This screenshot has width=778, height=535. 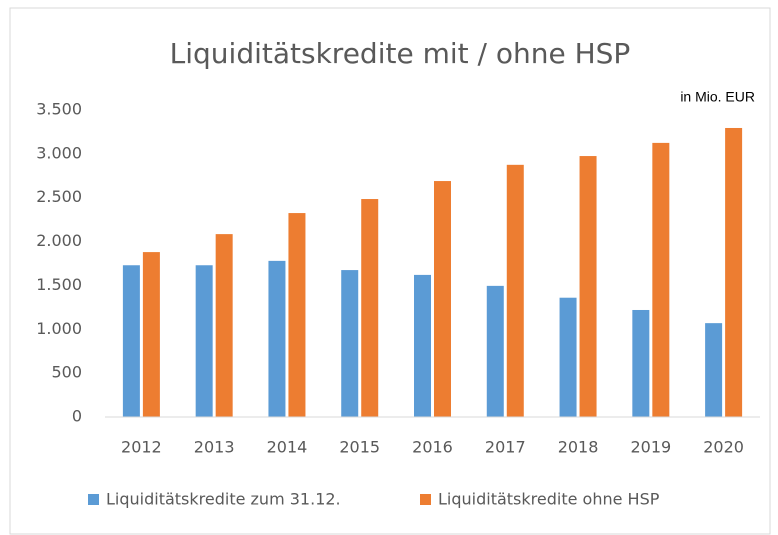 I want to click on chart-title: Liquiditätskredite mit / ohne HSP, so click(x=400, y=53).